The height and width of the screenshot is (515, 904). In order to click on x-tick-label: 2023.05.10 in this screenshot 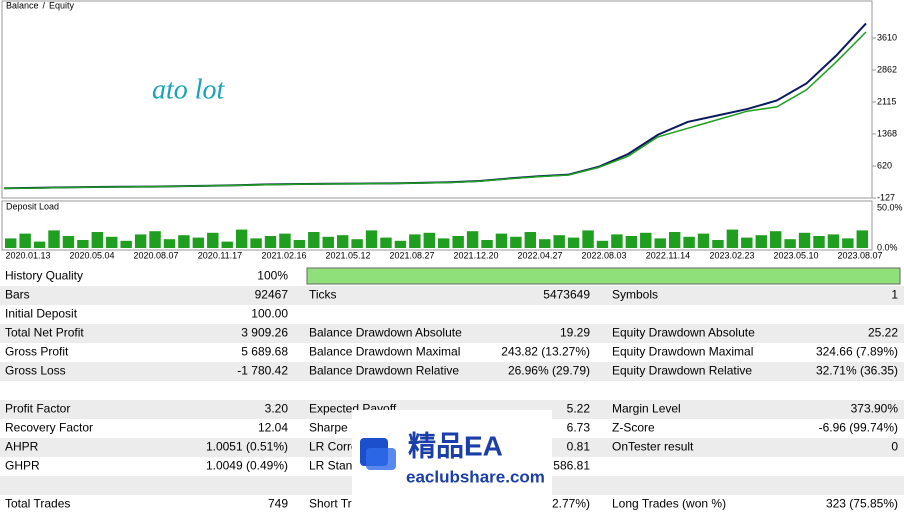, I will do `click(795, 255)`.